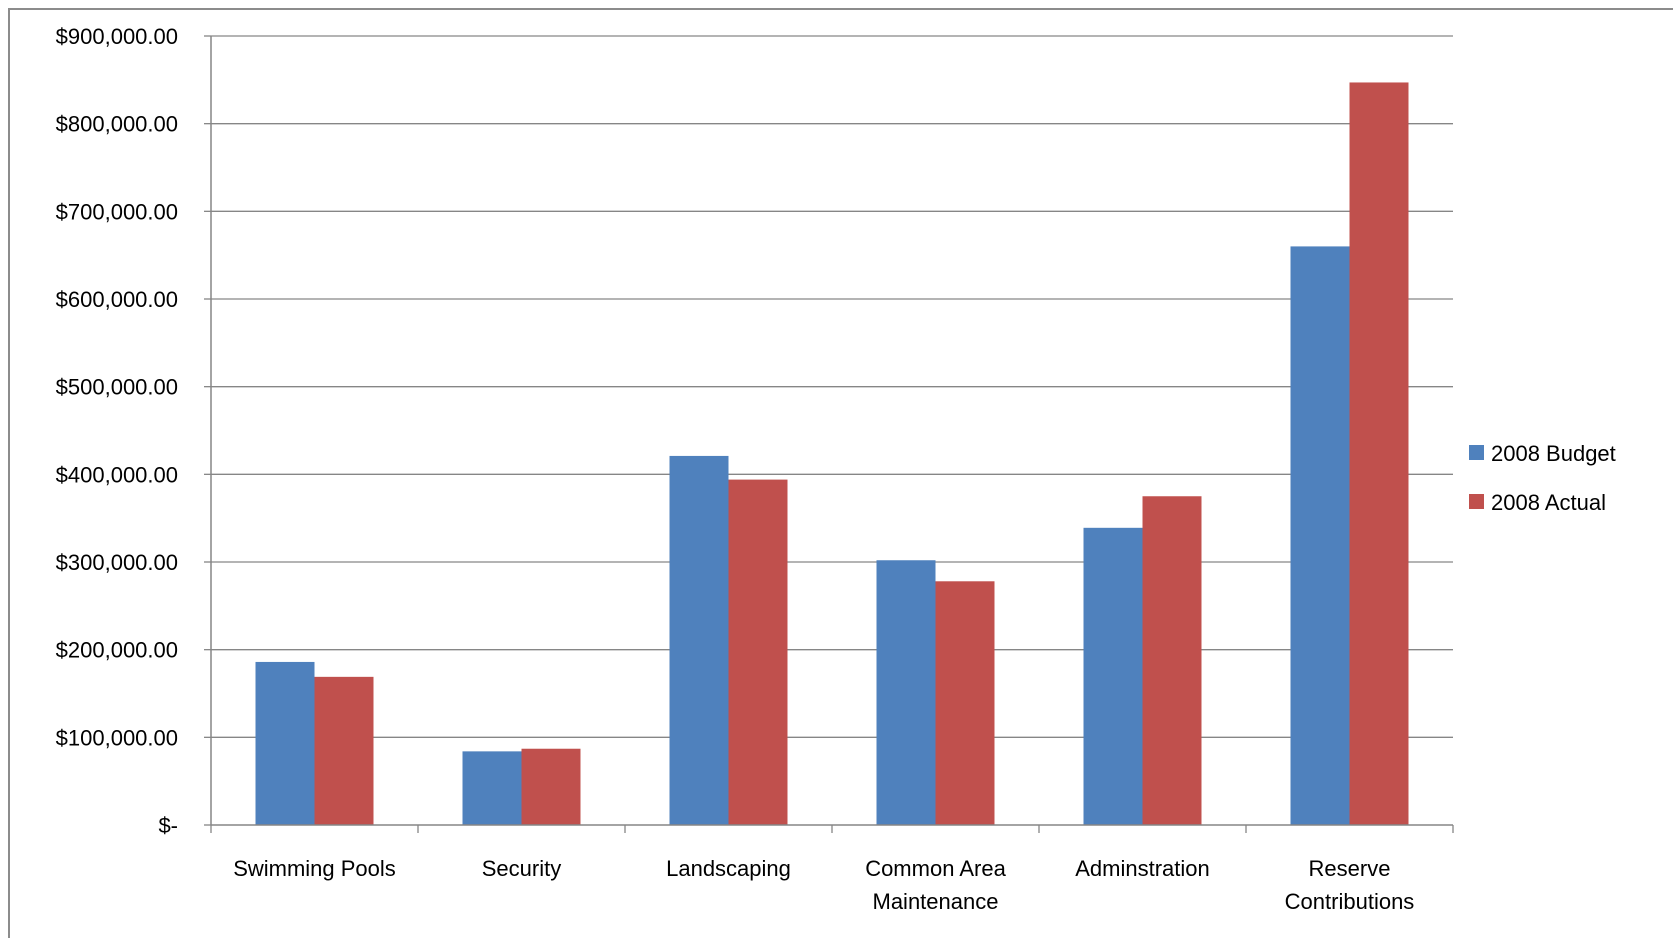 This screenshot has height=940, width=1675. I want to click on y-tick-label: $200,000.00, so click(117, 650).